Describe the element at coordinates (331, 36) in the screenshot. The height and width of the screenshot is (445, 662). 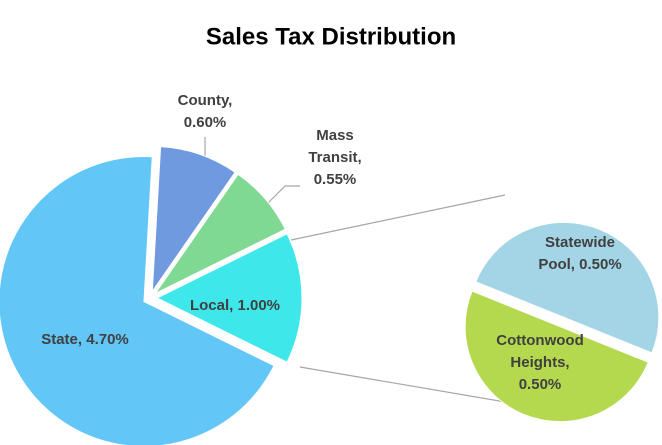
I see `chart-title: Sales Tax Distribution` at that location.